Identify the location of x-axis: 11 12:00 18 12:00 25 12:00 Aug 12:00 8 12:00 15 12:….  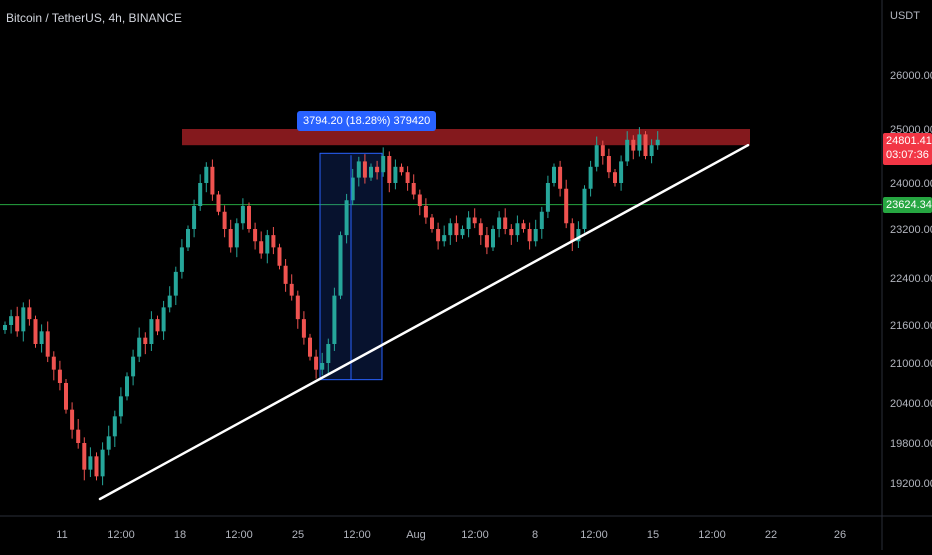
(451, 535).